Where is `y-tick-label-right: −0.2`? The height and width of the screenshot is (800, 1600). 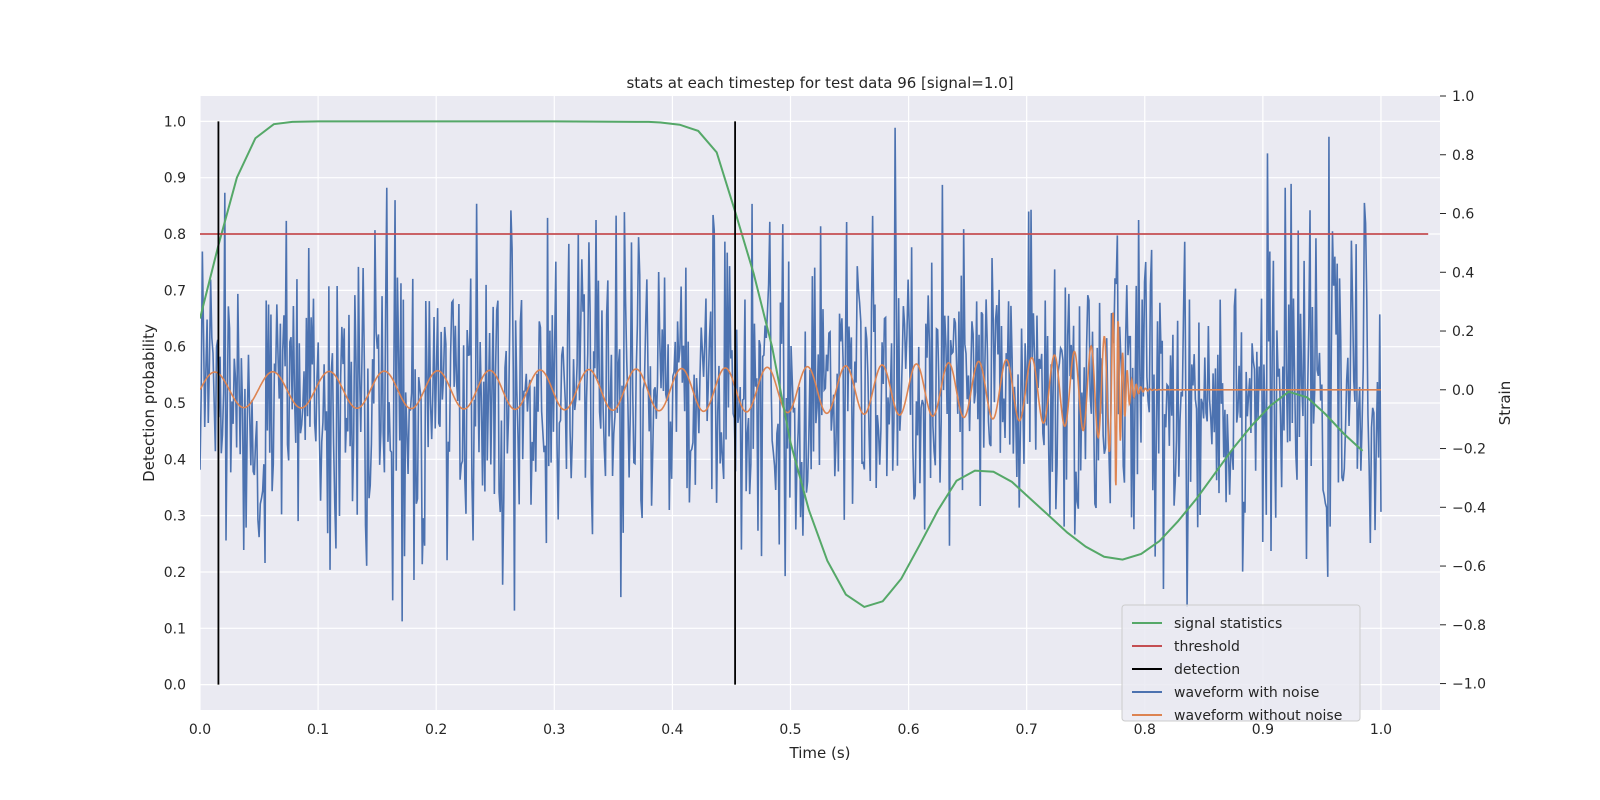
y-tick-label-right: −0.2 is located at coordinates (1469, 450).